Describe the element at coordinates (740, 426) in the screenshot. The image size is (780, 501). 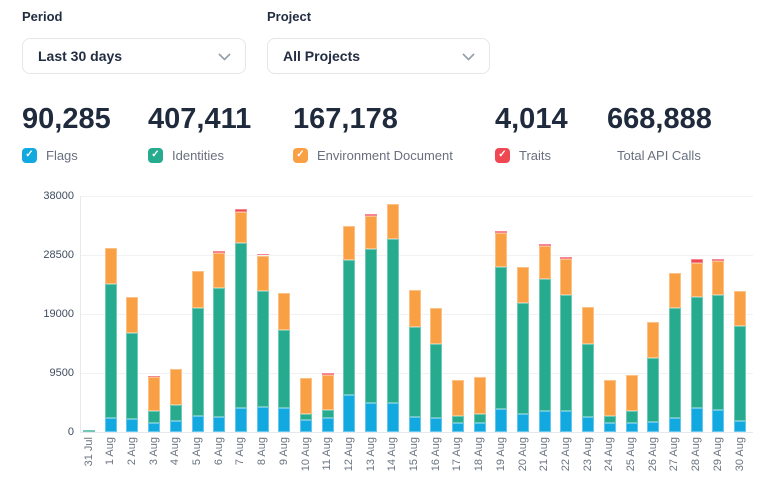
I see `flags-bar-30-aug` at that location.